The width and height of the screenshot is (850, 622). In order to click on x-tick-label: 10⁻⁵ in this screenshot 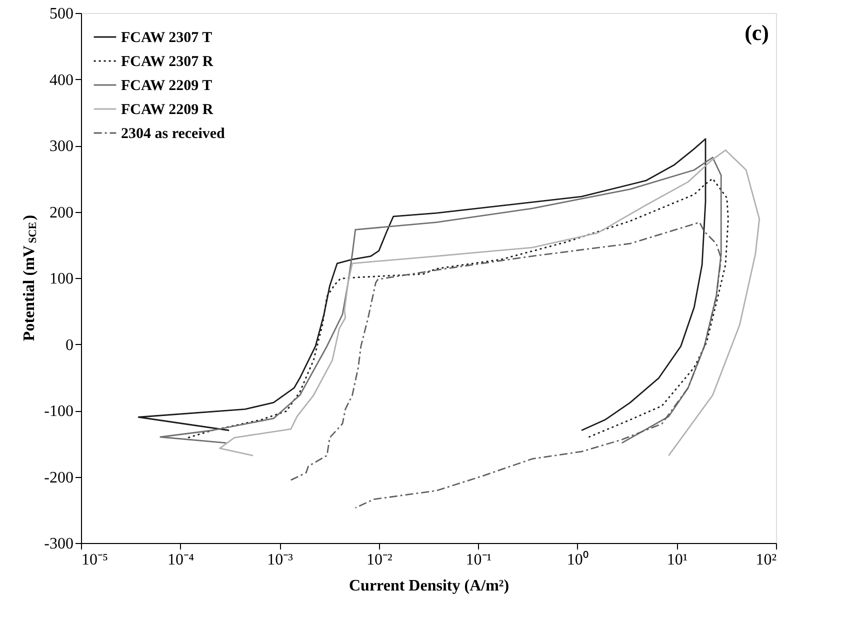, I will do `click(95, 560)`.